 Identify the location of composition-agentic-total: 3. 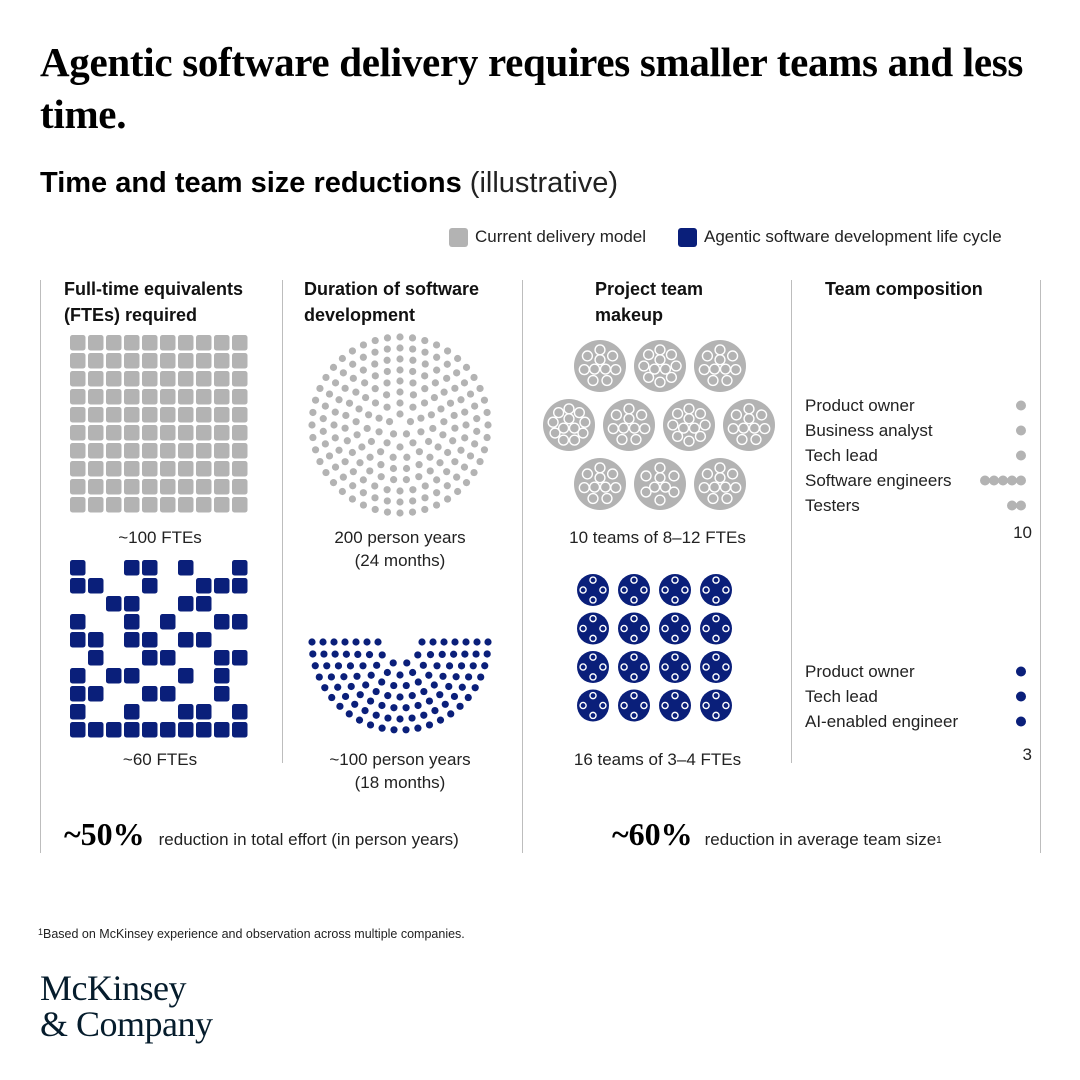
(1027, 754).